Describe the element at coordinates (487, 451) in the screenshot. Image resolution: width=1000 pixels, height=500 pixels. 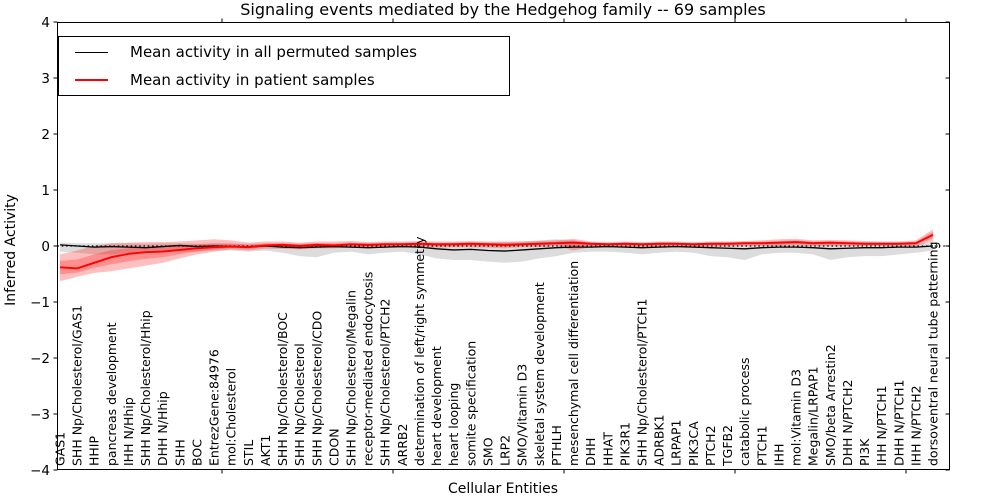
I see `x-tick-label: SMO` at that location.